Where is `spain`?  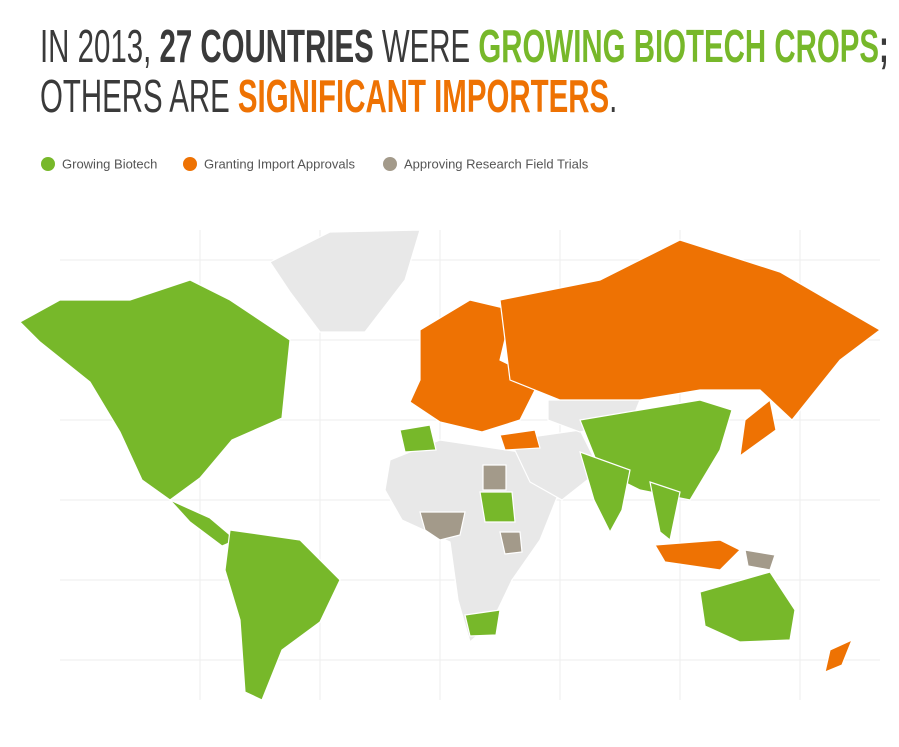 spain is located at coordinates (418, 438).